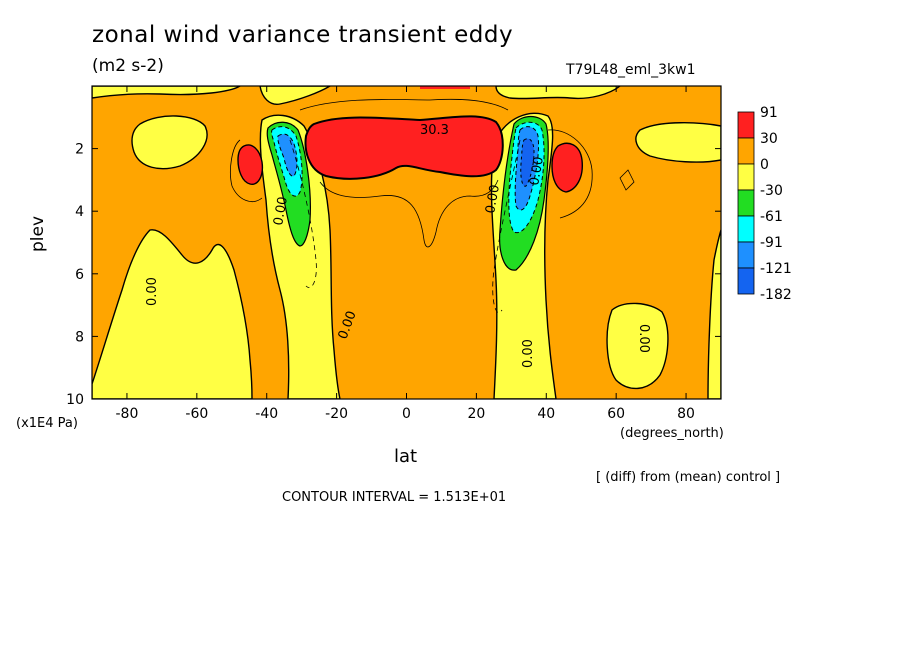 The image size is (904, 654). What do you see at coordinates (152, 291) in the screenshot?
I see `contour-label-sh-lower: 0.00` at bounding box center [152, 291].